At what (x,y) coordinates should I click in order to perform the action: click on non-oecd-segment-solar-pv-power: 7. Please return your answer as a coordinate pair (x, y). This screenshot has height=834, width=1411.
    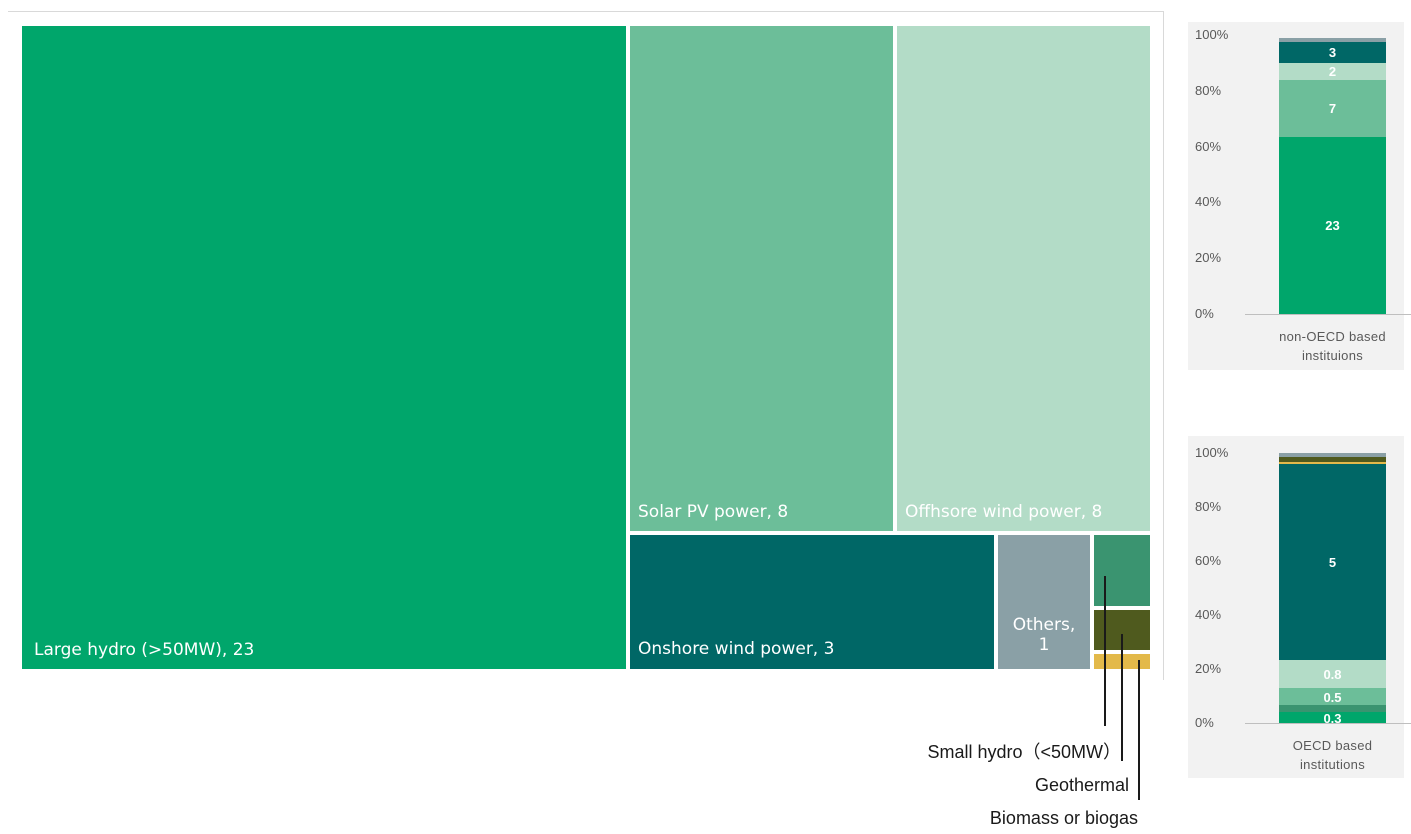
    Looking at the image, I should click on (1332, 108).